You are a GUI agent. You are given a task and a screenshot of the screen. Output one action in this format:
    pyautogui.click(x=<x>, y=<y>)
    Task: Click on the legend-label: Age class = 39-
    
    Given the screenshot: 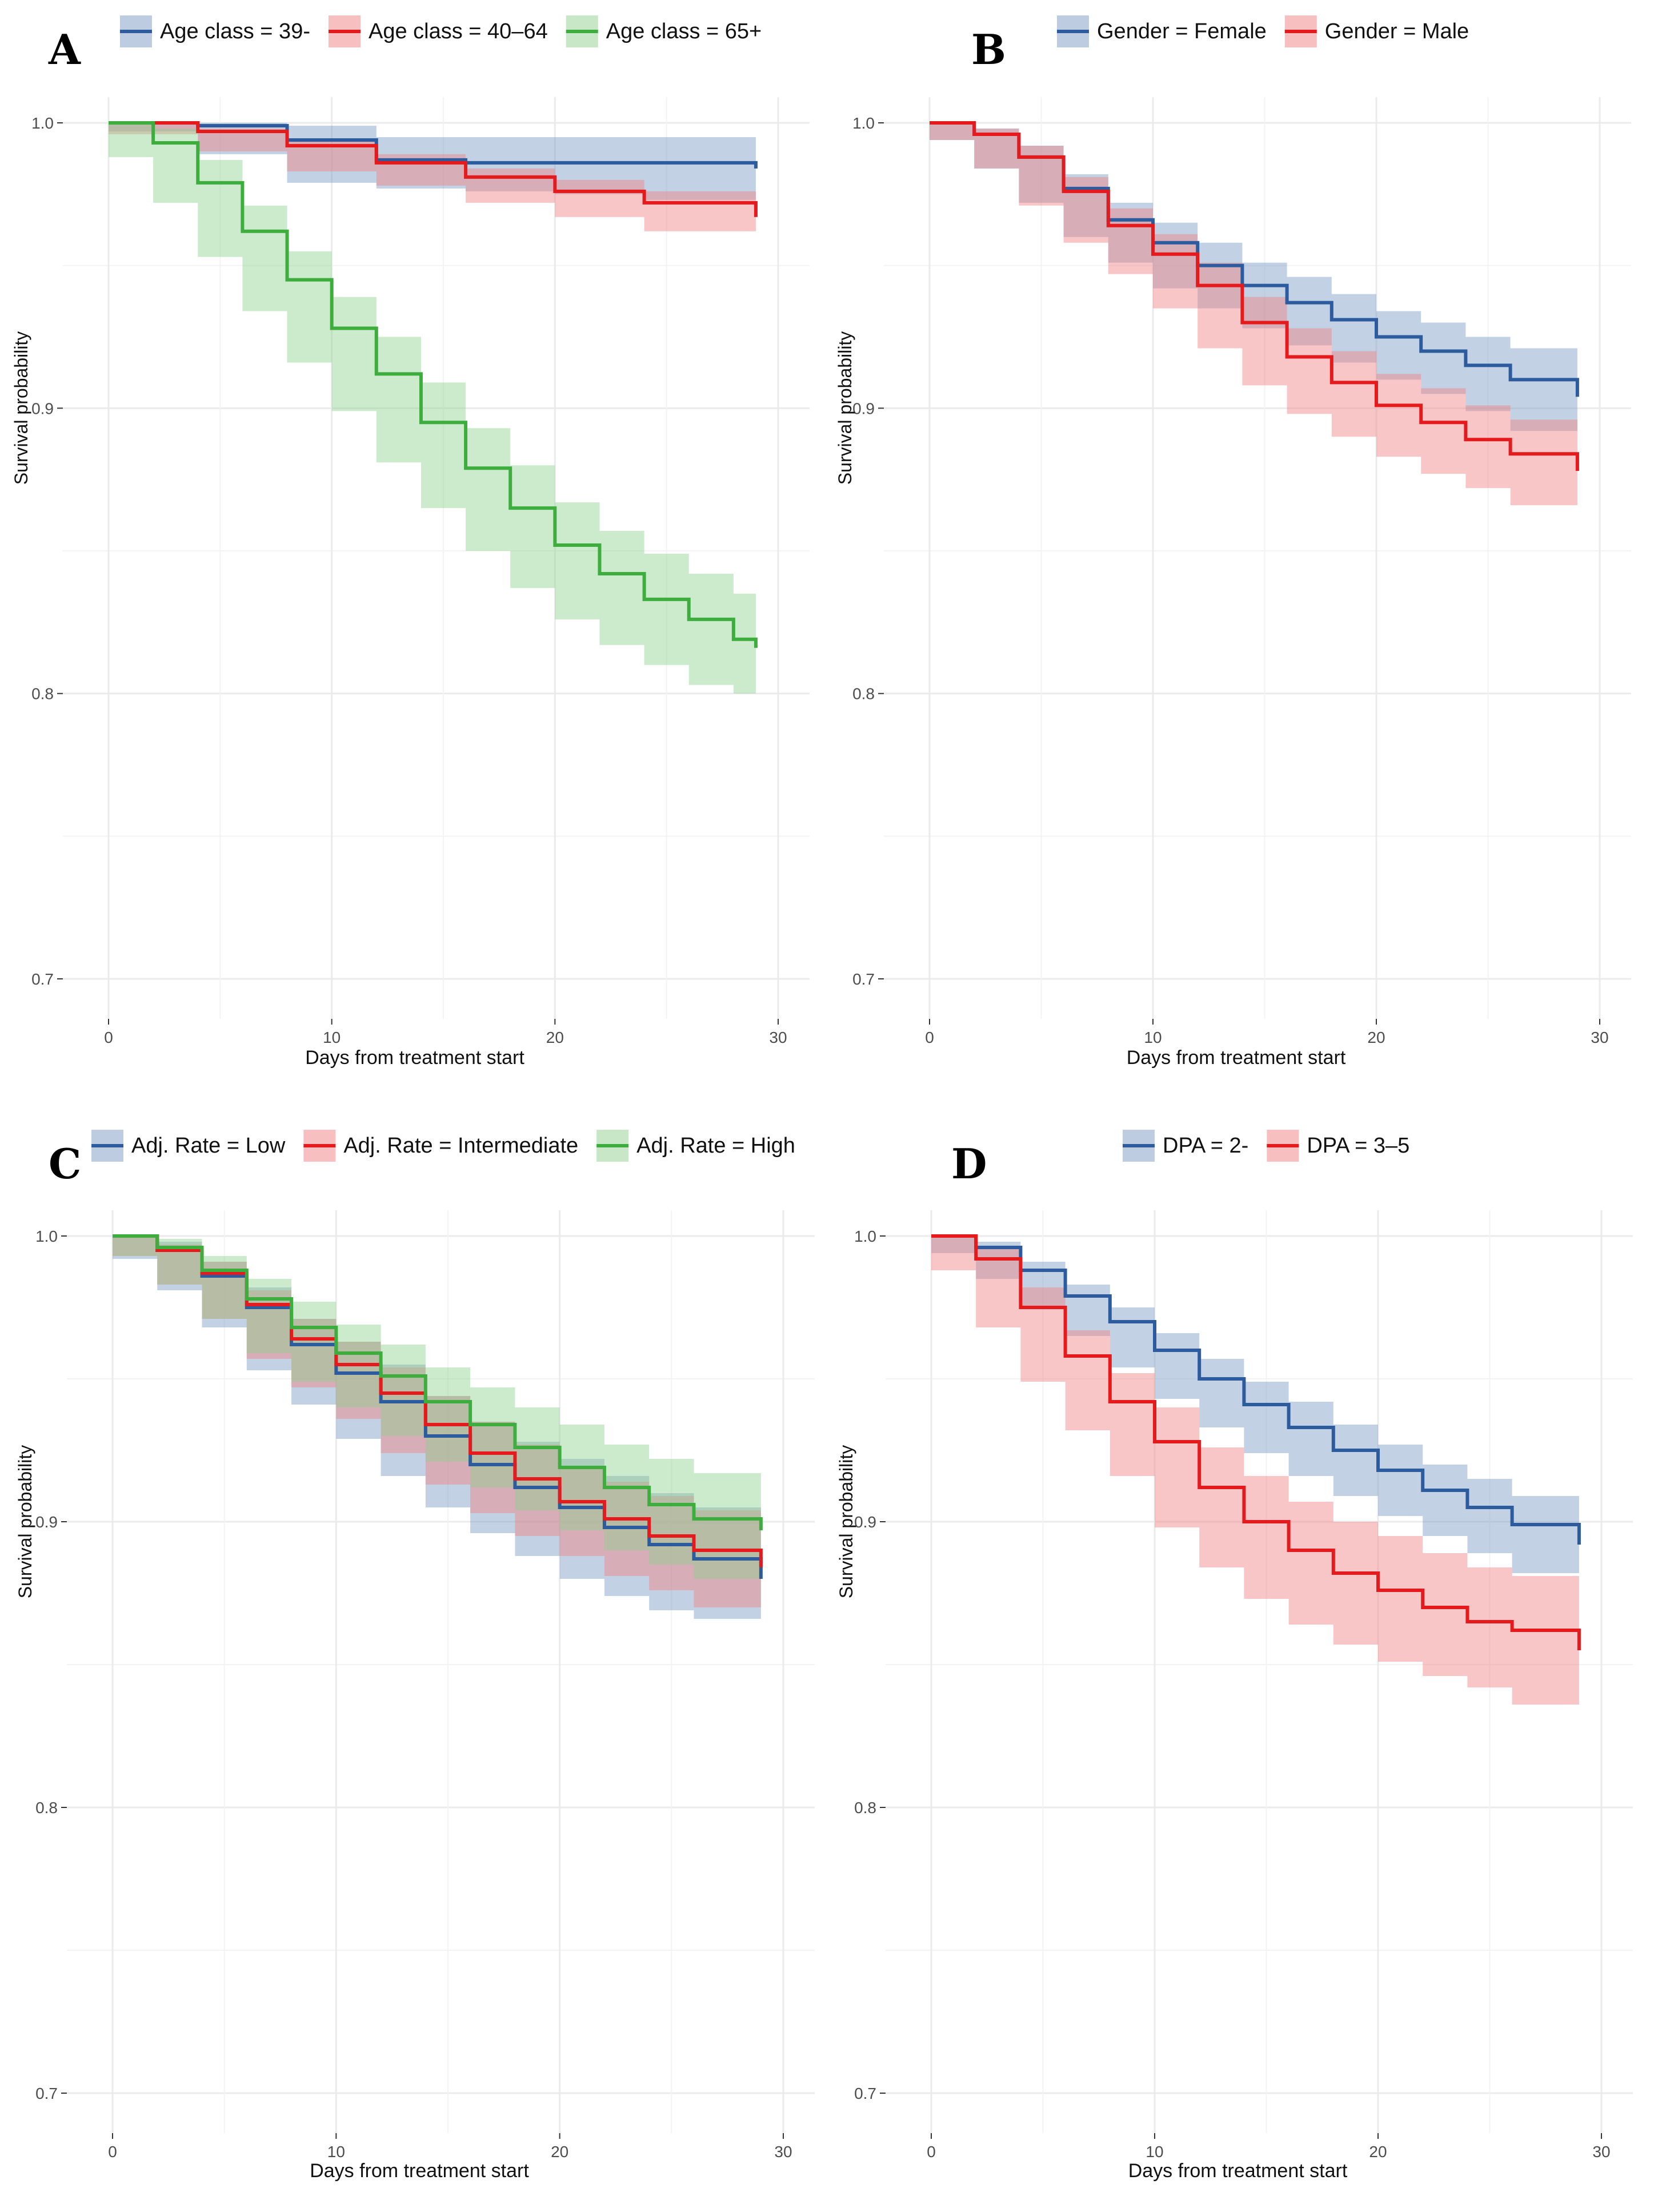 What is the action you would take?
    pyautogui.click(x=235, y=31)
    